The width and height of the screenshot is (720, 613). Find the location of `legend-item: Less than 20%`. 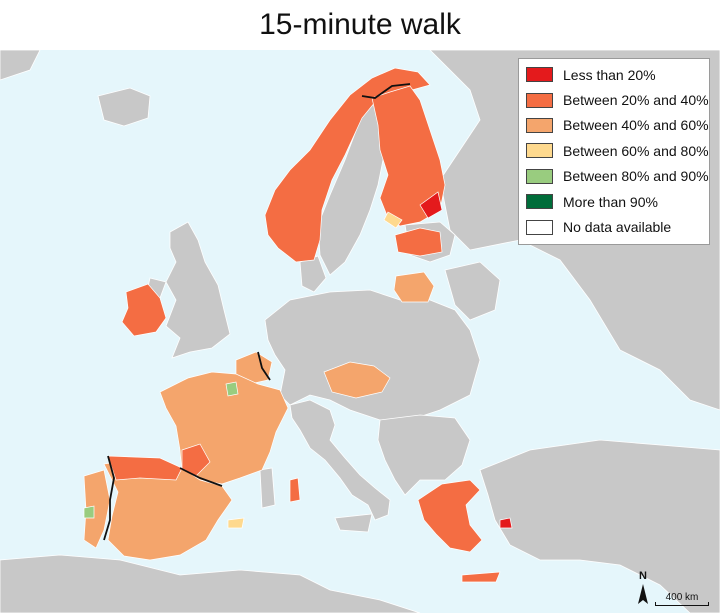

legend-item: Less than 20% is located at coordinates (614, 74).